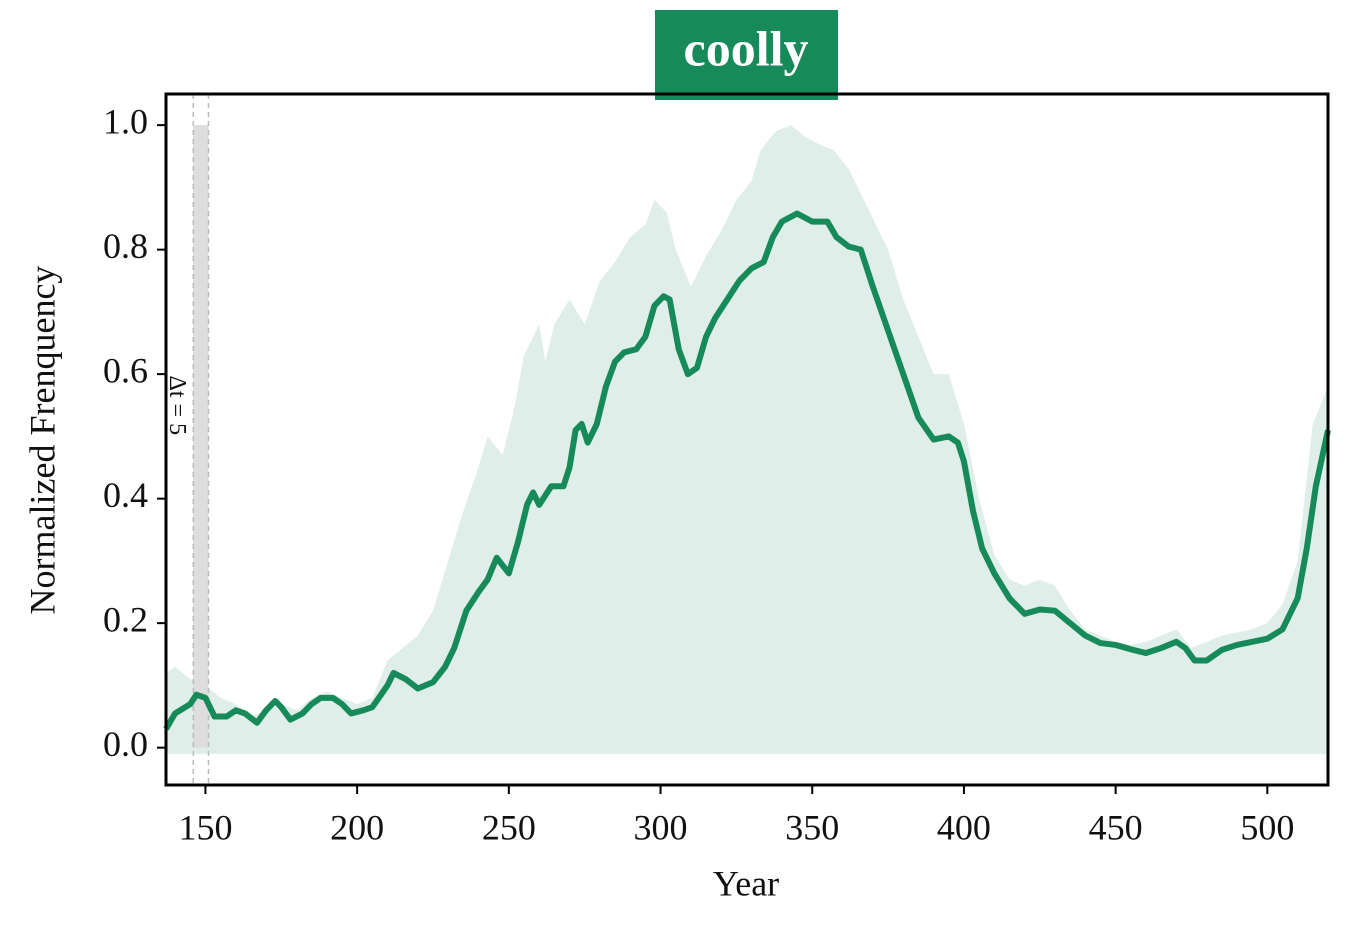 The height and width of the screenshot is (938, 1358). I want to click on x-axis-label: Year, so click(746, 883).